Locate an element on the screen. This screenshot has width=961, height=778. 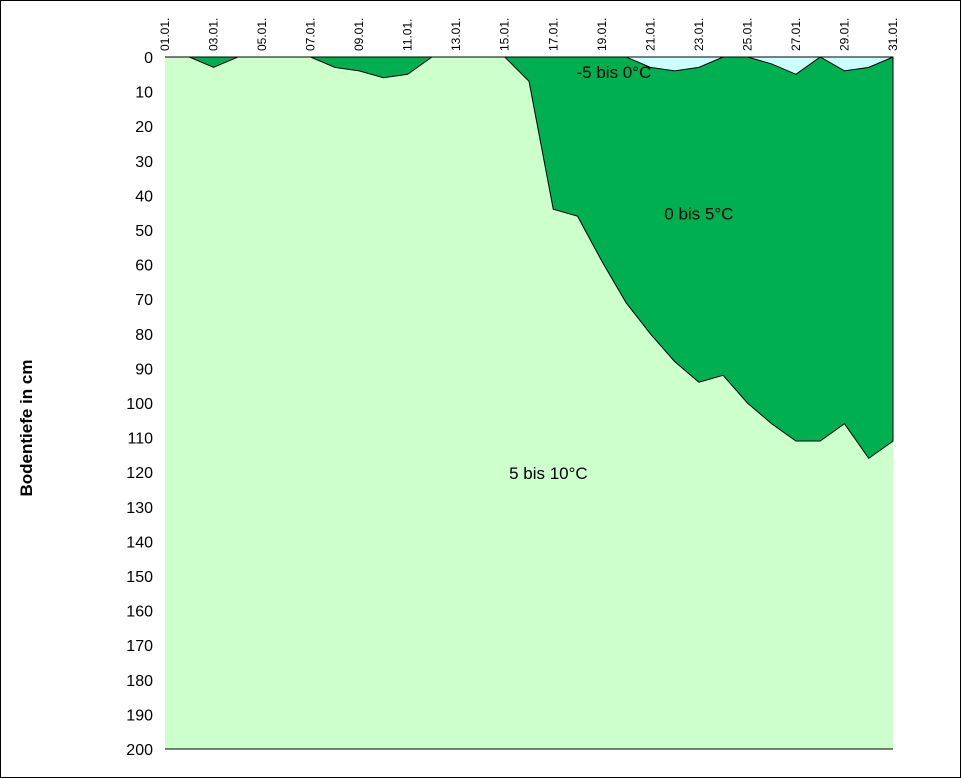
y-tick-label: 150 is located at coordinates (139, 577).